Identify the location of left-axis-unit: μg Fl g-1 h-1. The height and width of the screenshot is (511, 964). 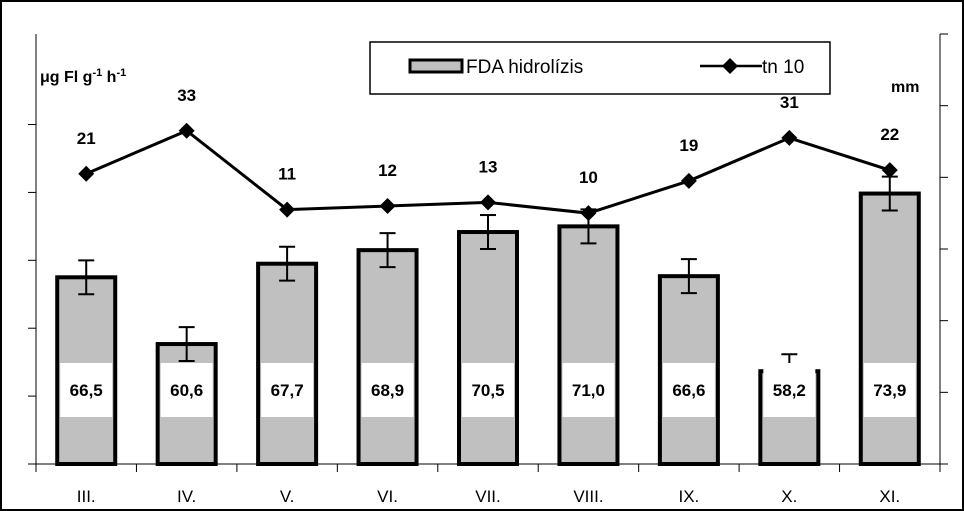
(83, 76).